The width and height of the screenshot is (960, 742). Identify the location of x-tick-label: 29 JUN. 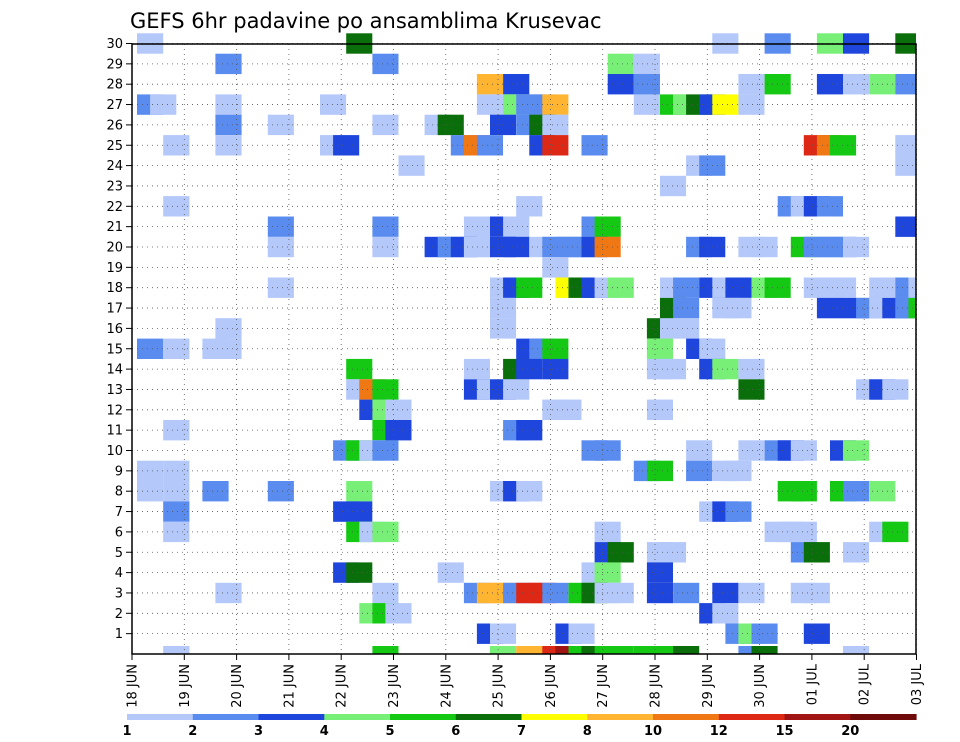
(708, 686).